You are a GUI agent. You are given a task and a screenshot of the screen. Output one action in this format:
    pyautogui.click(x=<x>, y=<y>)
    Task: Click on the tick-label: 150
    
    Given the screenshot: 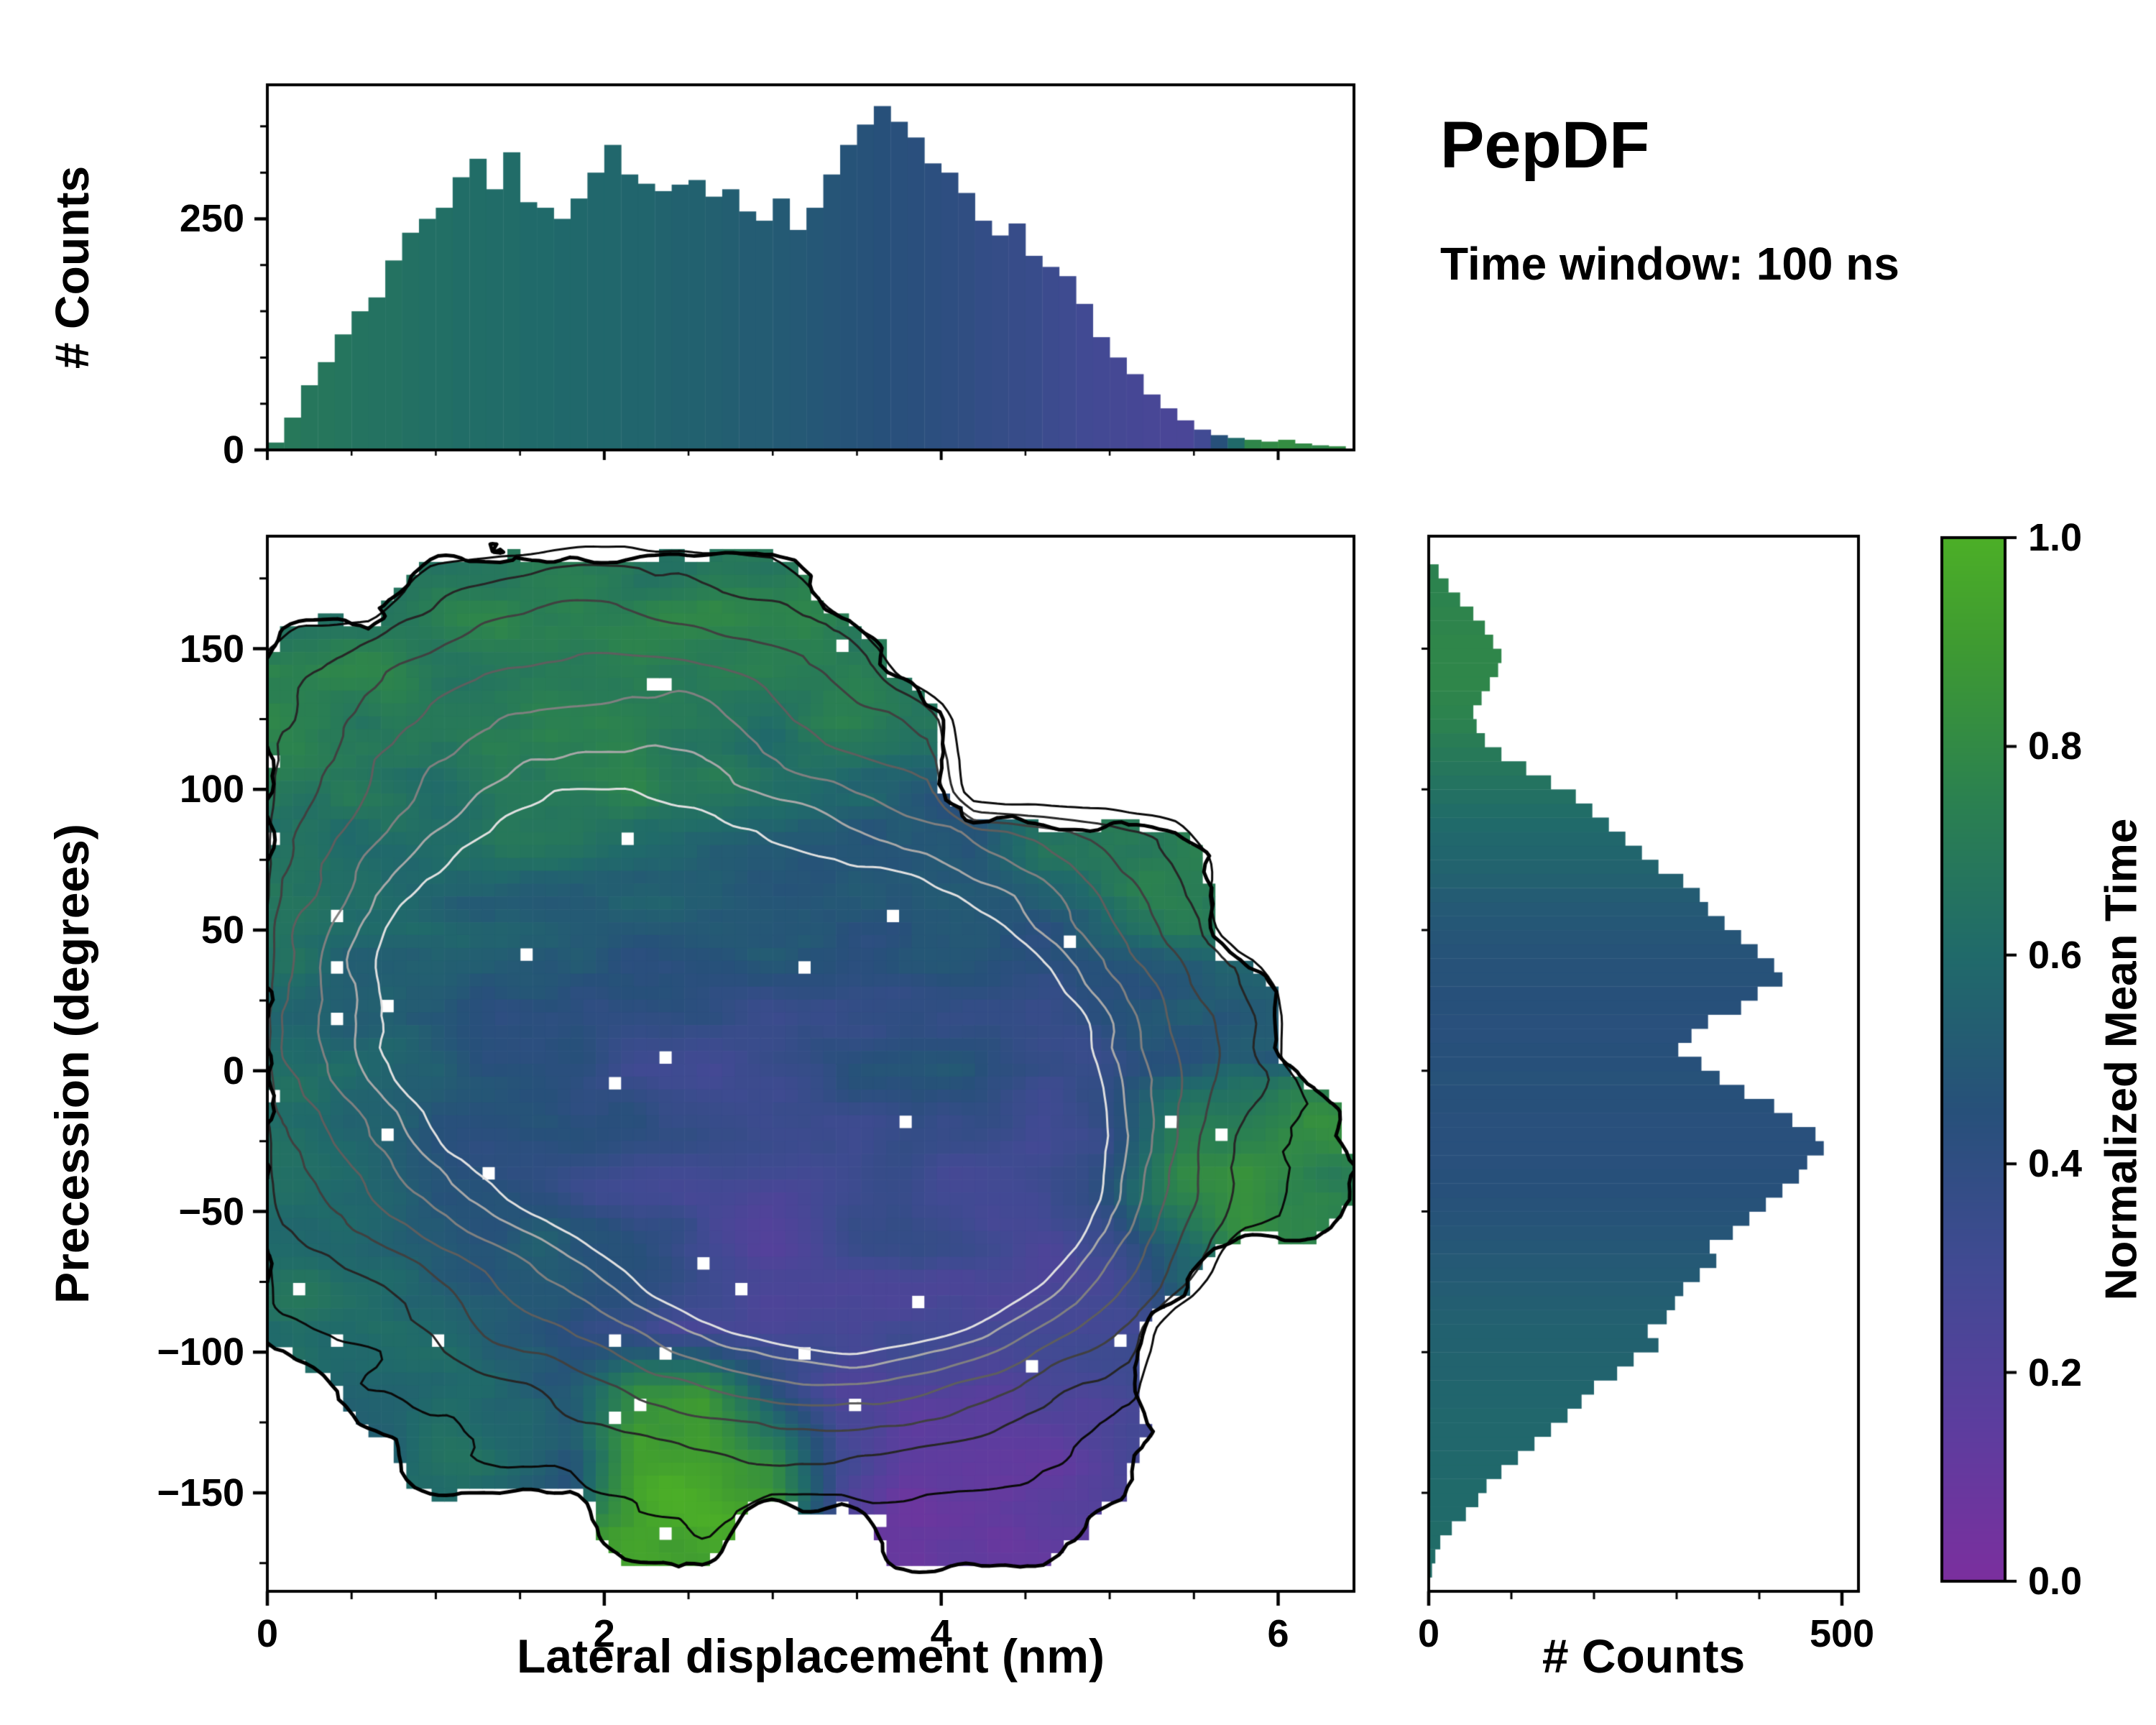 What is the action you would take?
    pyautogui.click(x=211, y=649)
    